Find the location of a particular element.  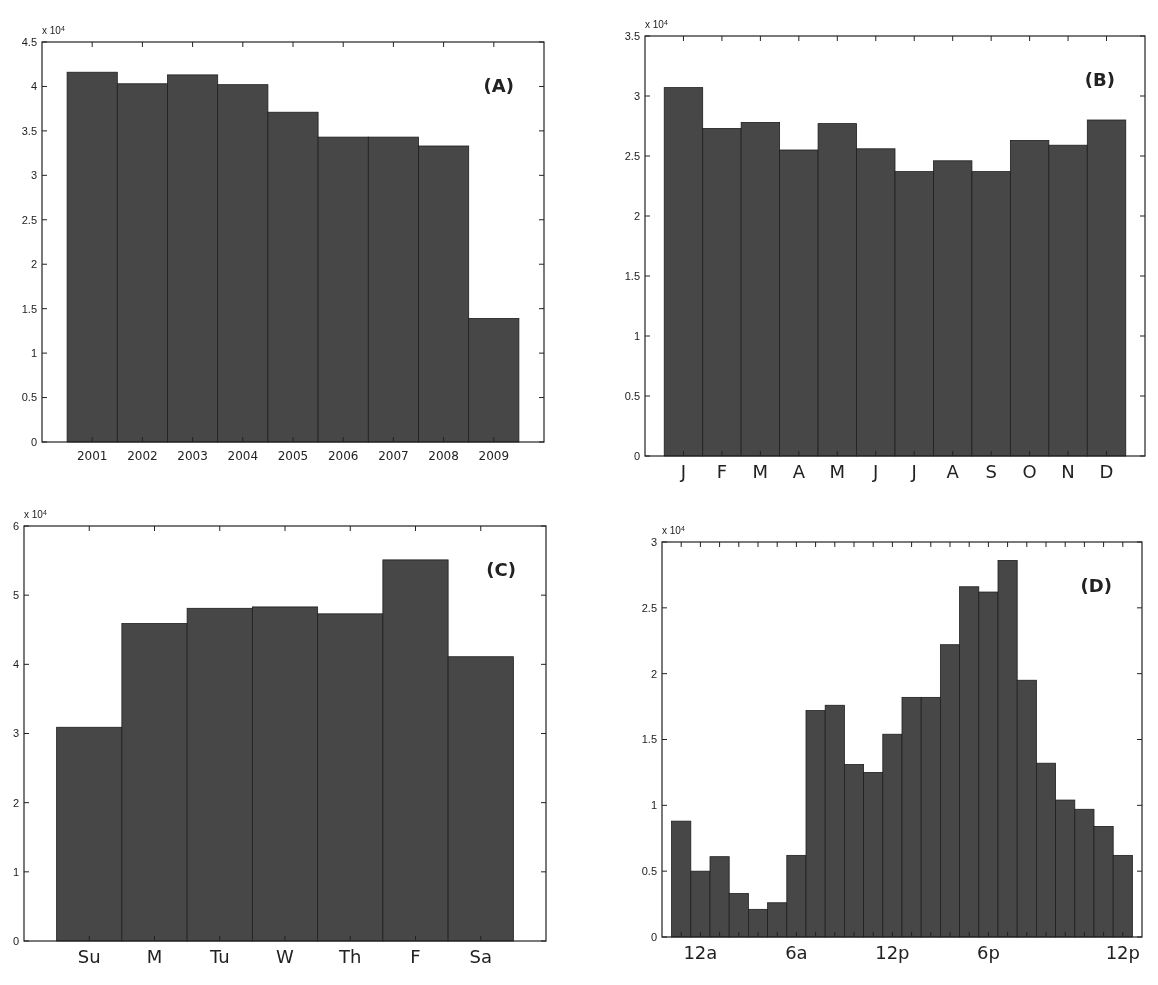

x-tick-label: 2002 is located at coordinates (142, 456).